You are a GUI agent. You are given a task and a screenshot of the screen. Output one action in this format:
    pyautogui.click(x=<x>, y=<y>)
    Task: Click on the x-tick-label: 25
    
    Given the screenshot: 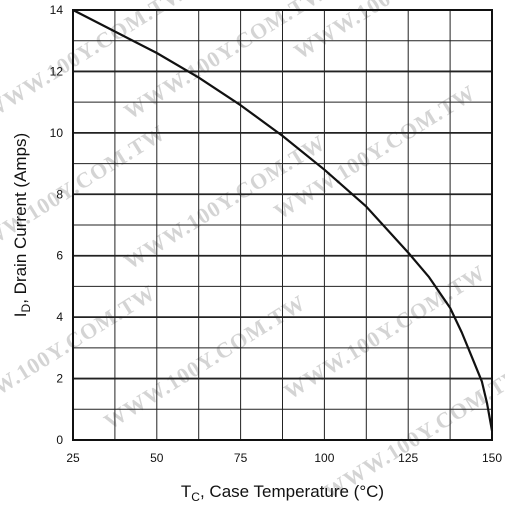 What is the action you would take?
    pyautogui.click(x=73, y=458)
    